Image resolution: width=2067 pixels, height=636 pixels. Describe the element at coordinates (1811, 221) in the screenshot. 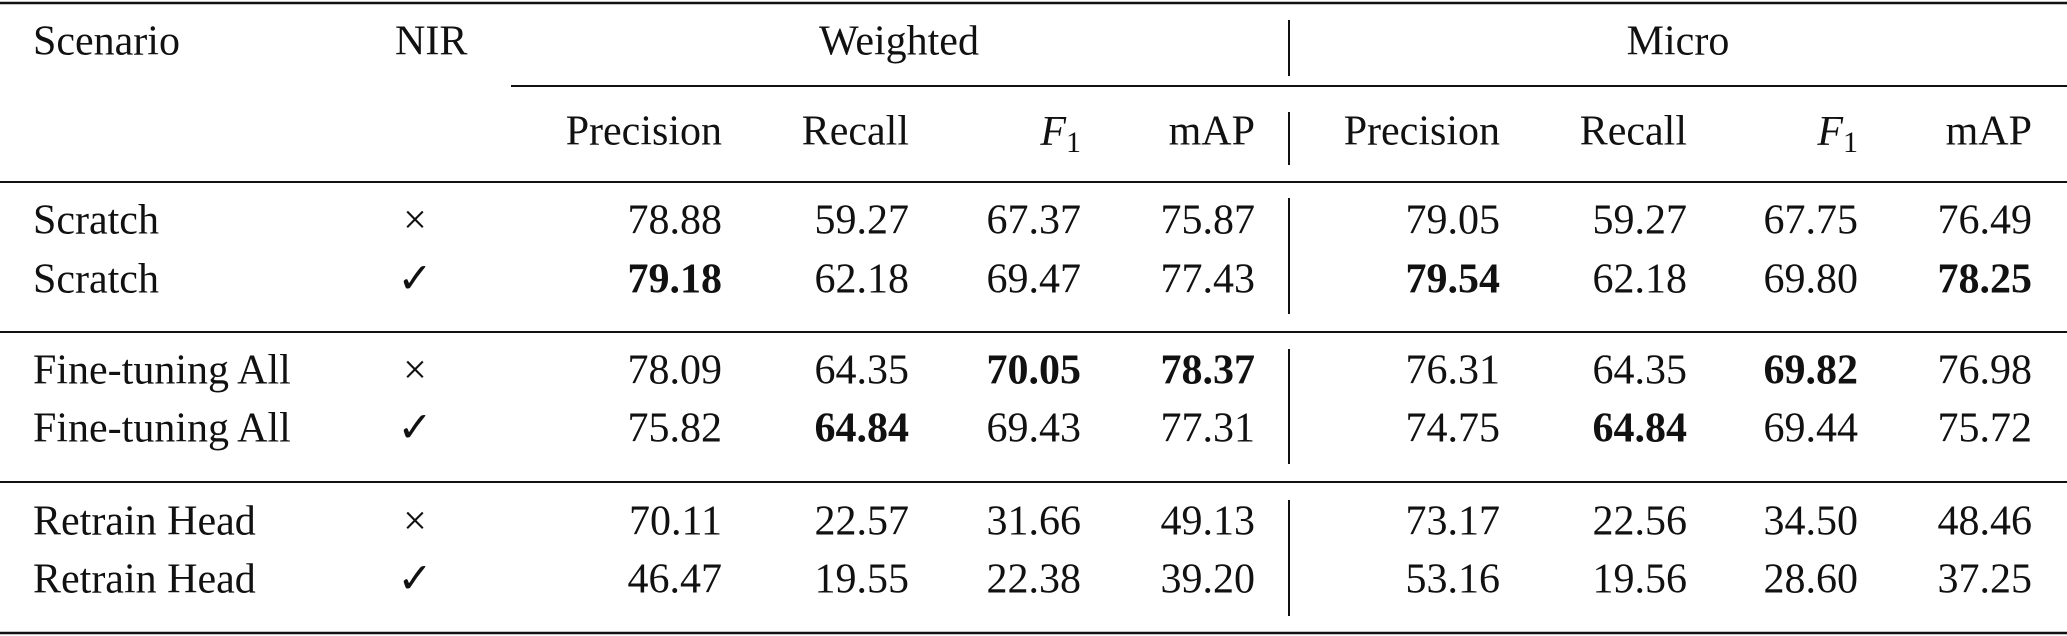

I see `value-cell: 67.75` at that location.